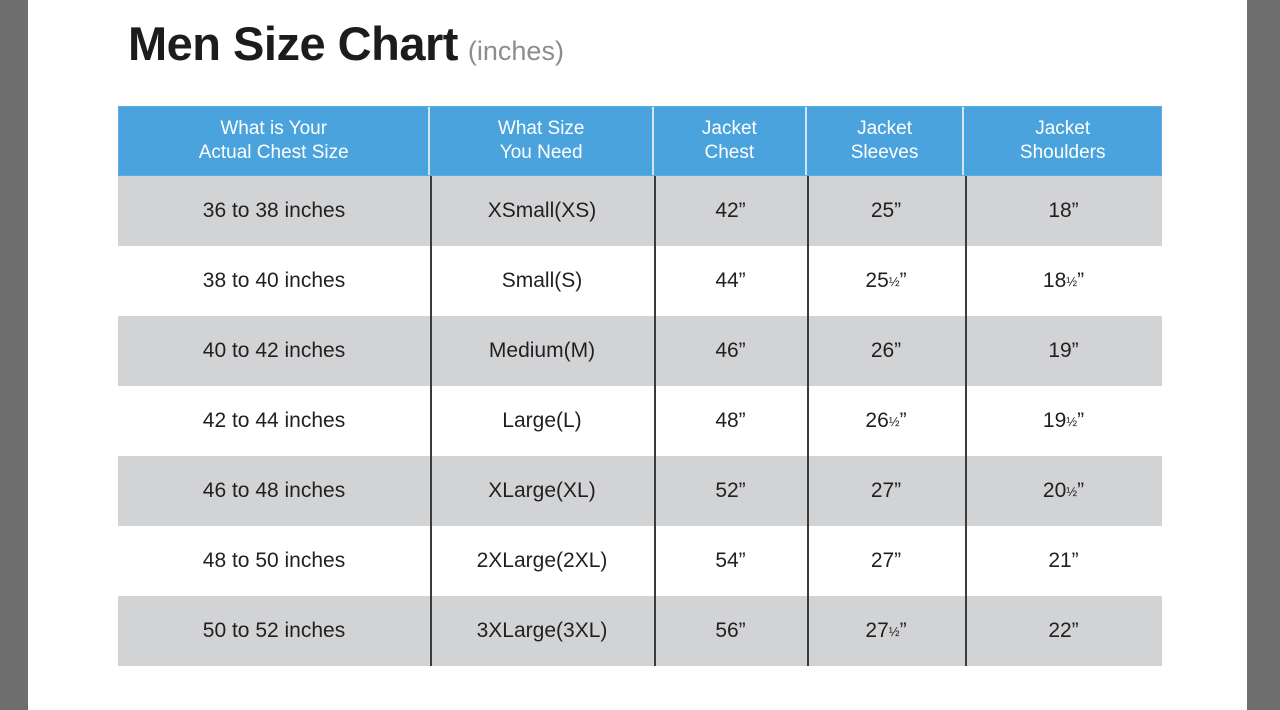  Describe the element at coordinates (274, 280) in the screenshot. I see `cell-chest-range: 38 to 40 inches` at that location.